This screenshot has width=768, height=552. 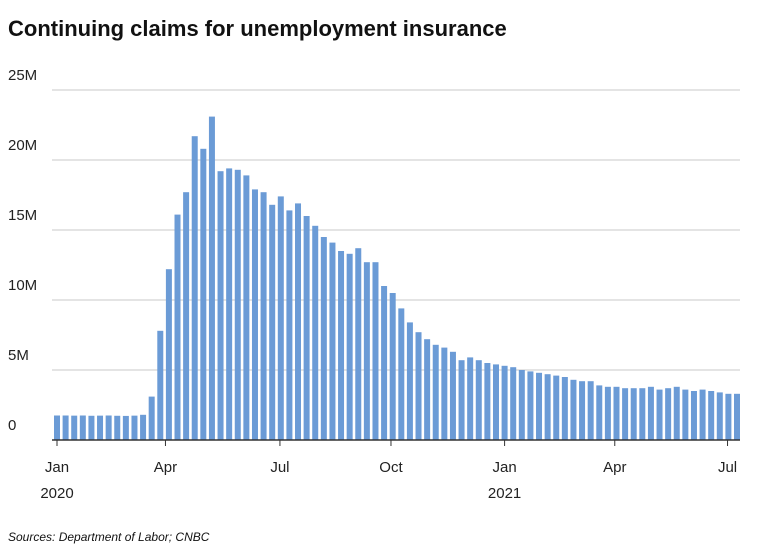 I want to click on source-note: Sources: Department of Labor; CNBC, so click(x=109, y=537).